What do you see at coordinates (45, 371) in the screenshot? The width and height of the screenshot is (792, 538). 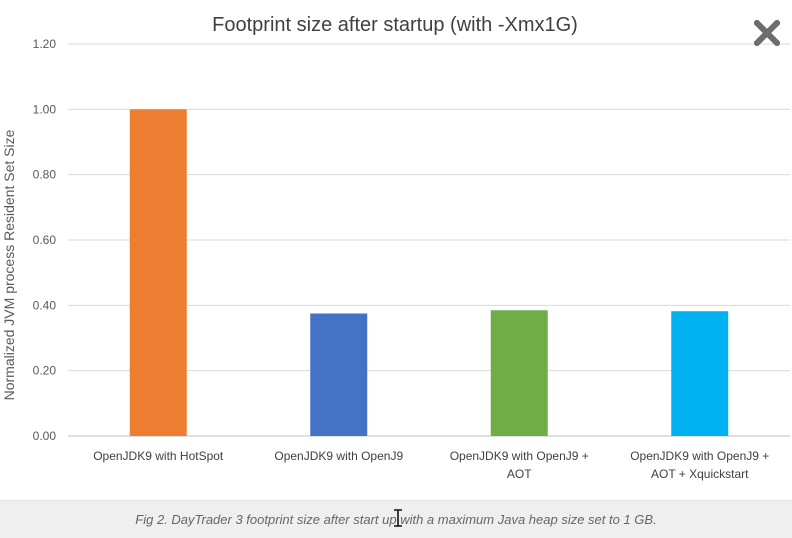 I see `y-tick-label: 0.20` at bounding box center [45, 371].